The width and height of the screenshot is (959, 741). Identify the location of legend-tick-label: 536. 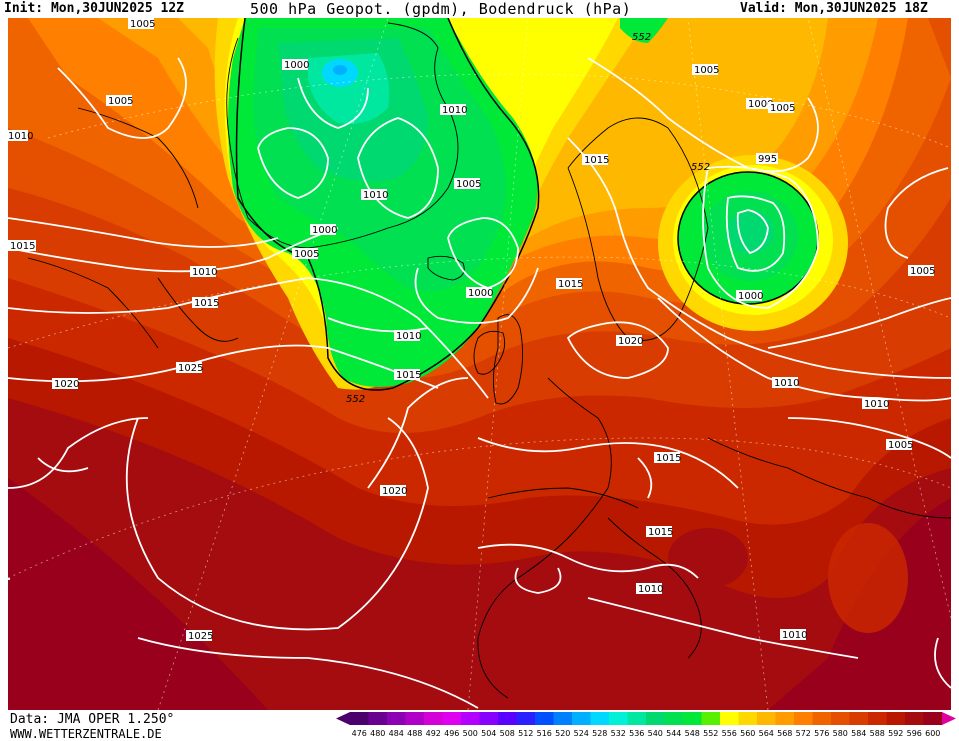
(636, 733).